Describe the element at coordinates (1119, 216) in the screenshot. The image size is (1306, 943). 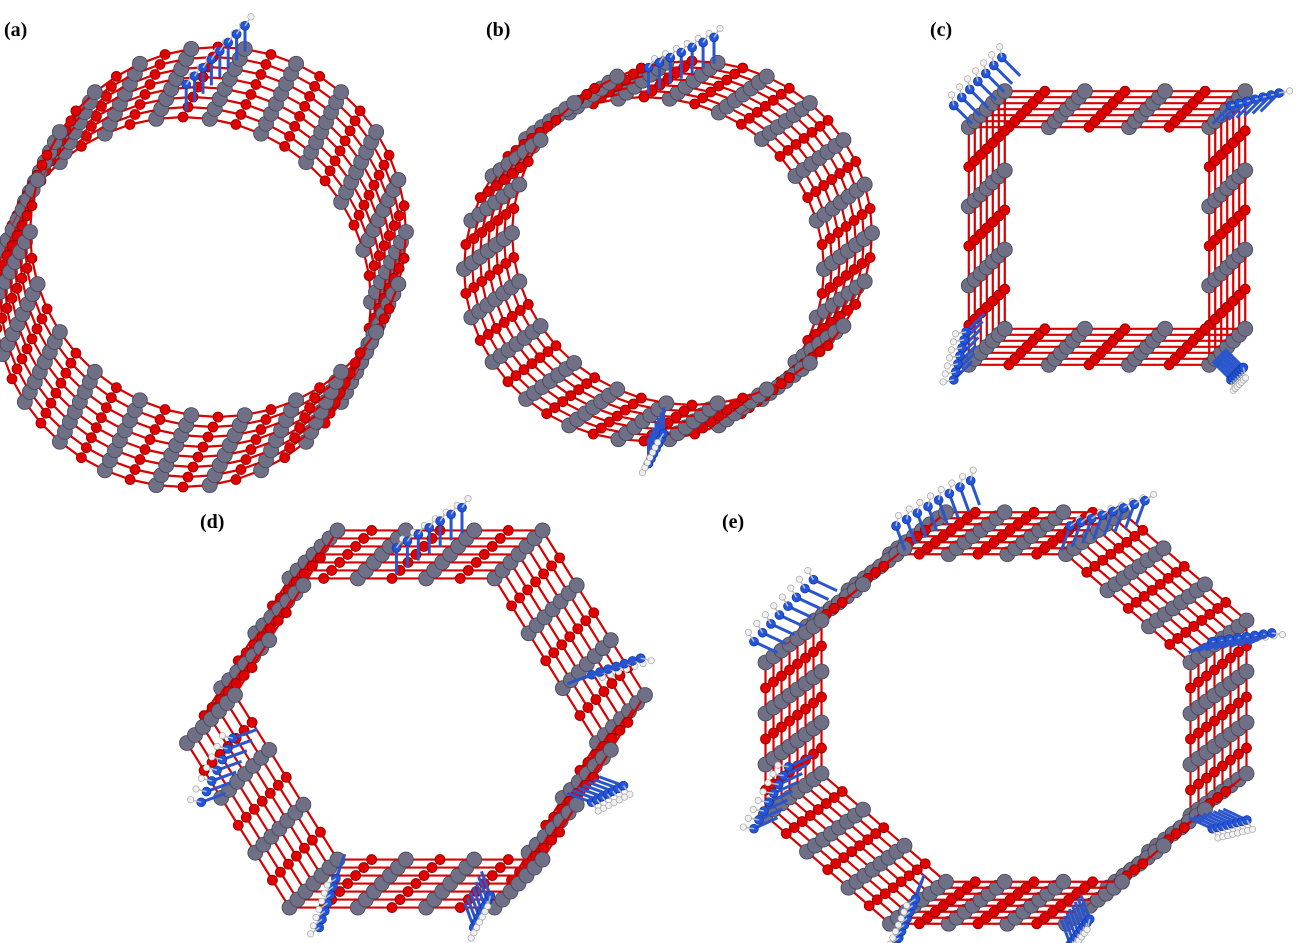
I see `tube-front-wall` at that location.